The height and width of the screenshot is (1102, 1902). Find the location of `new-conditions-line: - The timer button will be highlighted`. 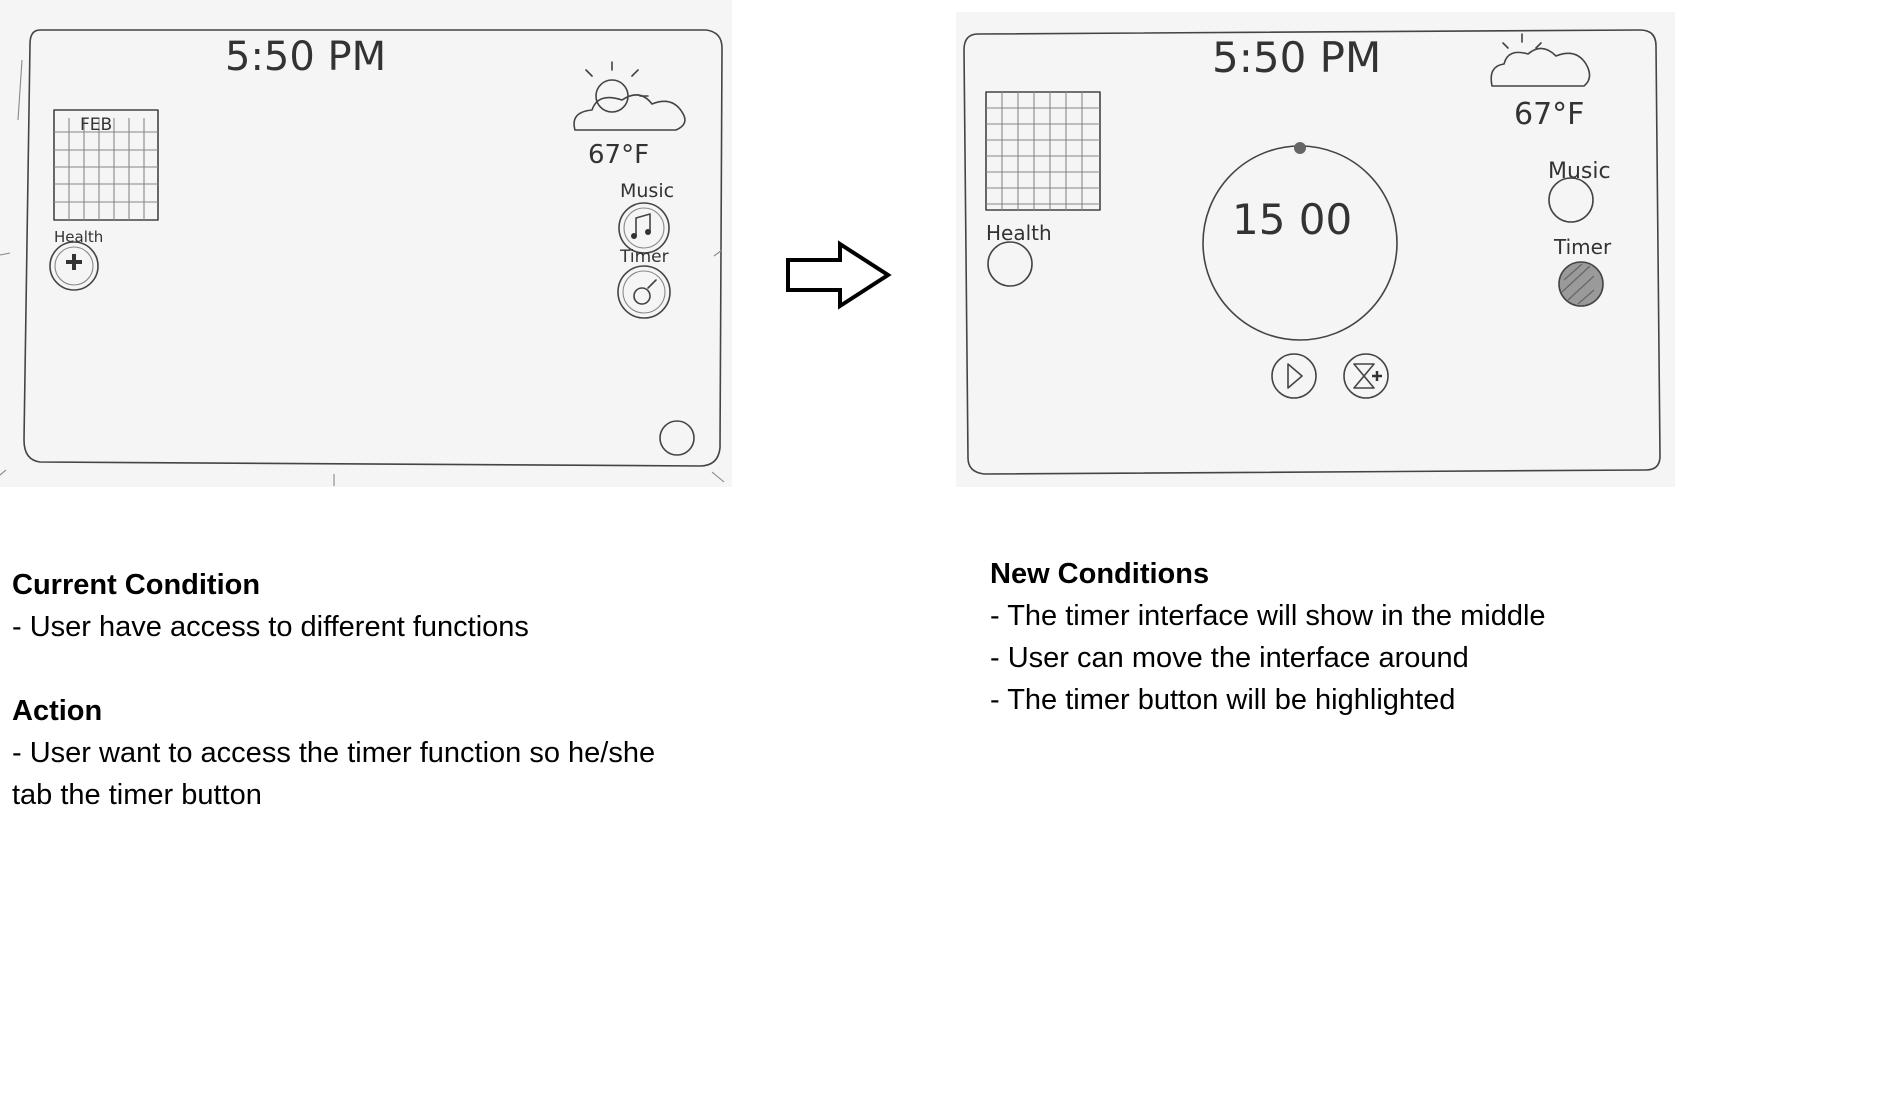

new-conditions-line: - The timer button will be highlighted is located at coordinates (1223, 700).